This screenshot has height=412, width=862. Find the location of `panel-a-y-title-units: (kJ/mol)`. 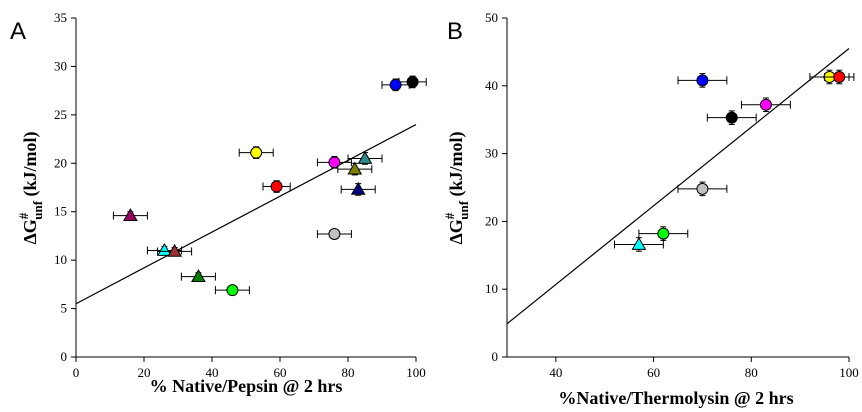

panel-a-y-title-units: (kJ/mol) is located at coordinates (30, 166).